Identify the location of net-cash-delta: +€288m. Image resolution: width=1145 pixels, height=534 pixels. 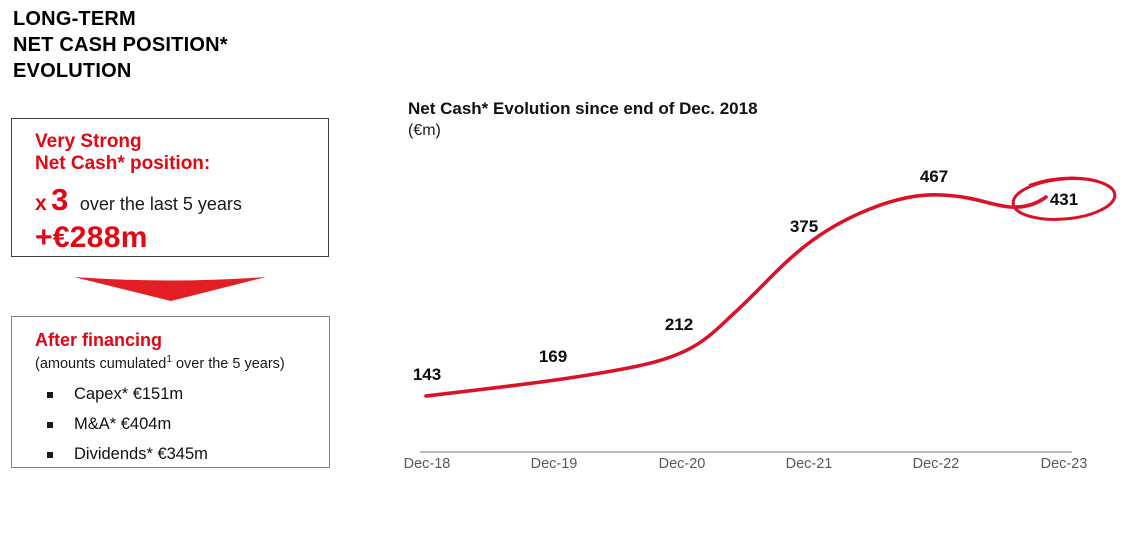
(91, 237).